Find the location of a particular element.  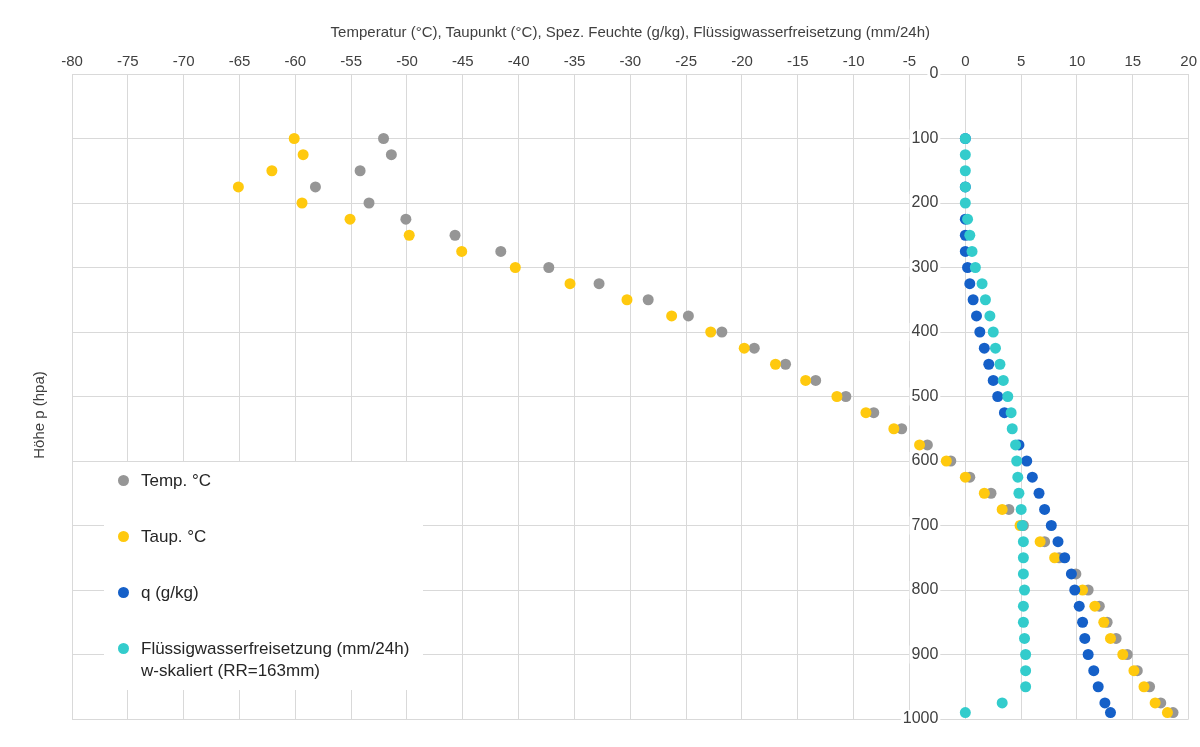

x-tick-label: -60 is located at coordinates (295, 61).